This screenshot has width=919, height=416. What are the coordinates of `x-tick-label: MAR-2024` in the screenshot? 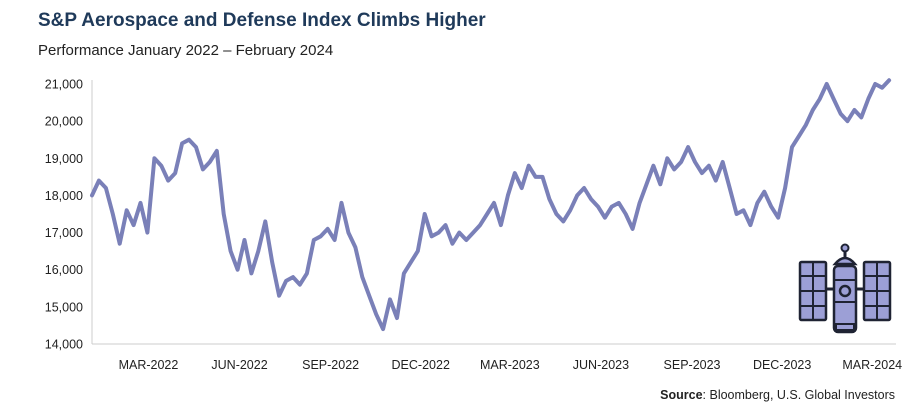 It's located at (872, 365).